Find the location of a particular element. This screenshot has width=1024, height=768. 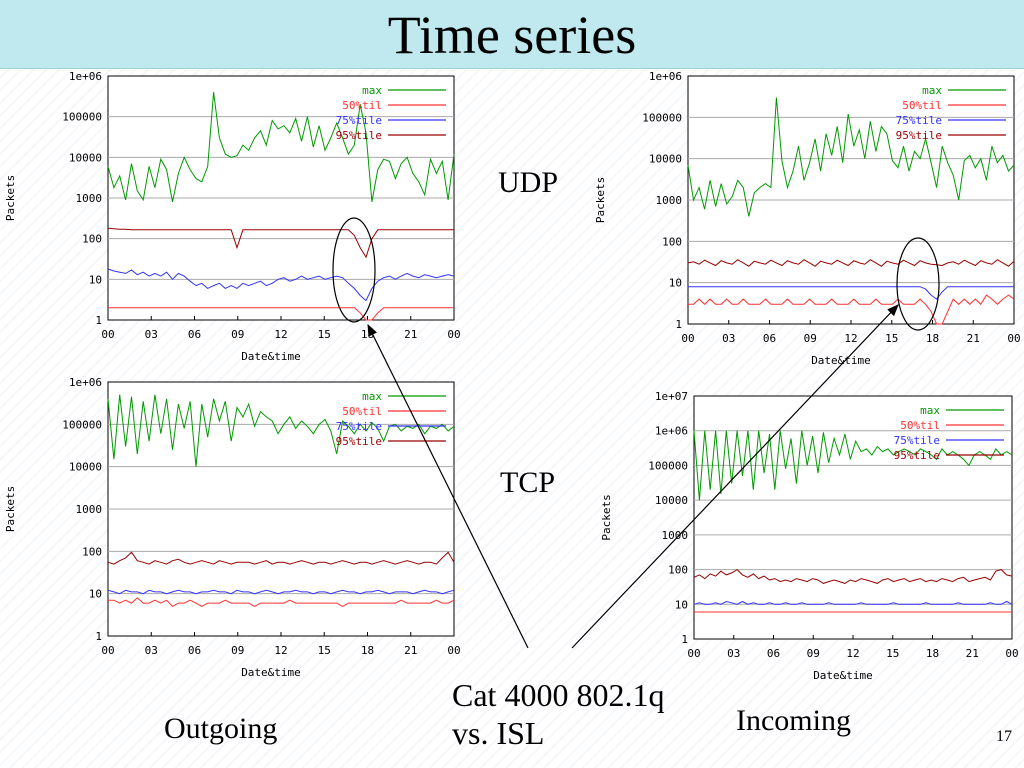

incoming-label: Incoming is located at coordinates (793, 720).